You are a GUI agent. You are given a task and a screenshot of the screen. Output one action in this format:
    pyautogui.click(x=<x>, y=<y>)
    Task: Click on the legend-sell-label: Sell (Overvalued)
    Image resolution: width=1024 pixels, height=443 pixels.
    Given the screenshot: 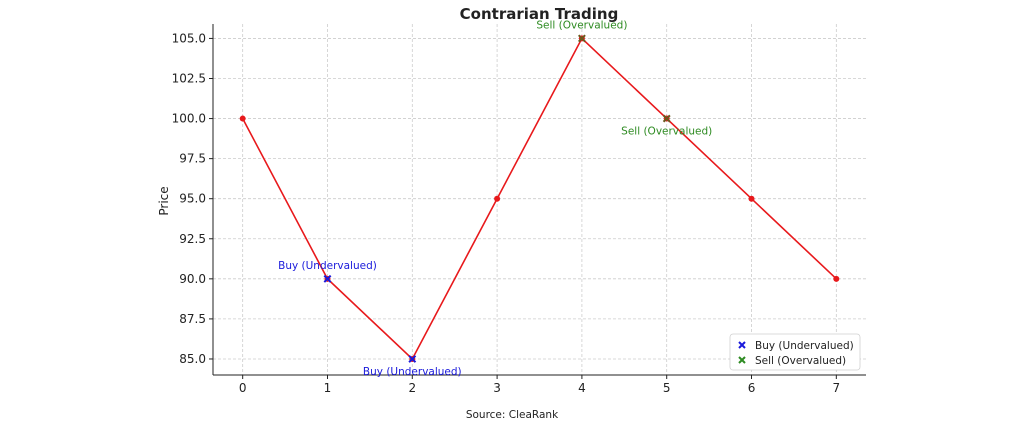 What is the action you would take?
    pyautogui.click(x=800, y=361)
    